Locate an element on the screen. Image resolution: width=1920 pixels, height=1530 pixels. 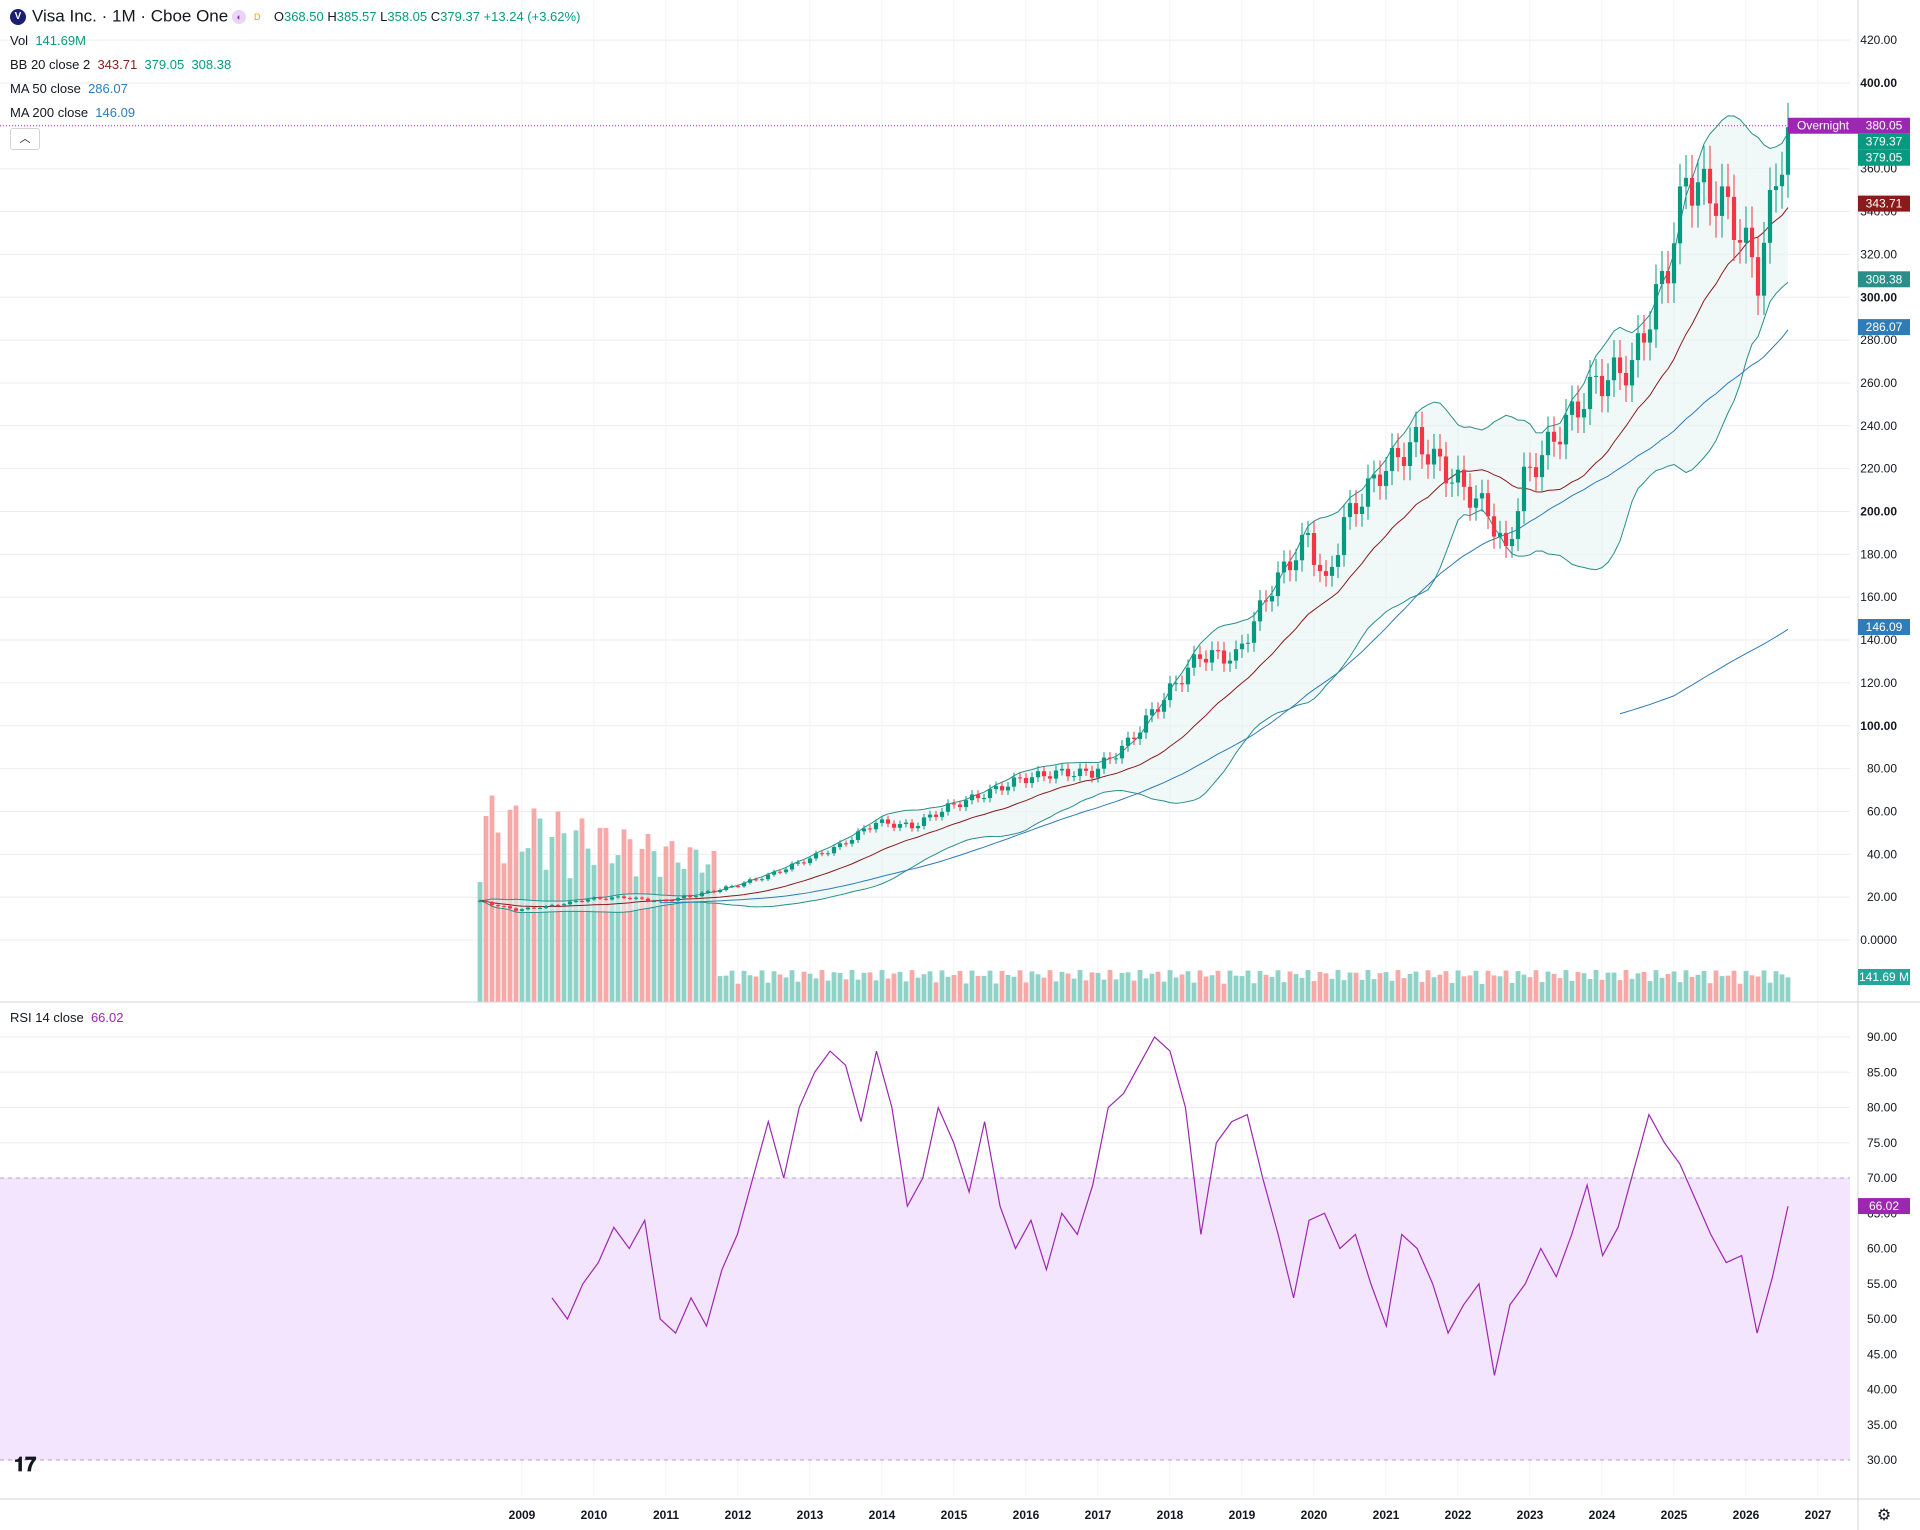
ma200-line is located at coordinates (1704, 671).